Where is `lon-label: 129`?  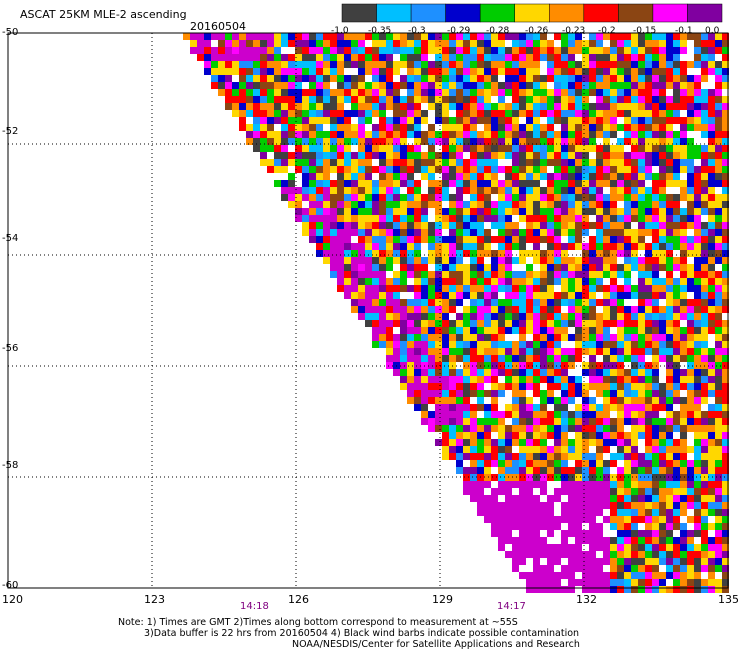 lon-label: 129 is located at coordinates (442, 599).